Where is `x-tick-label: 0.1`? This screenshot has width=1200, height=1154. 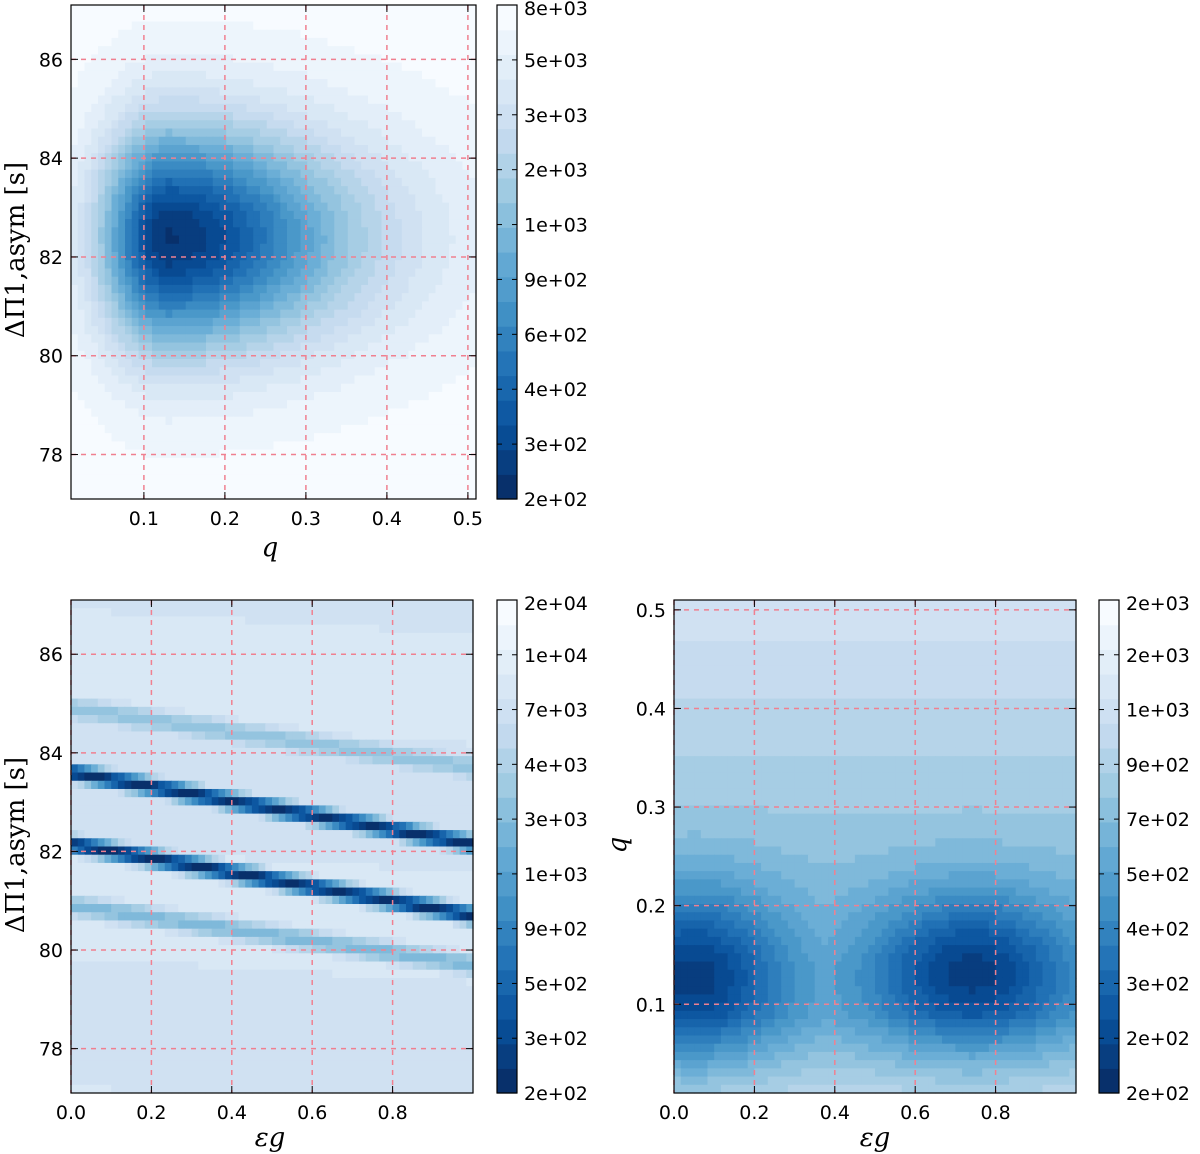 x-tick-label: 0.1 is located at coordinates (144, 519).